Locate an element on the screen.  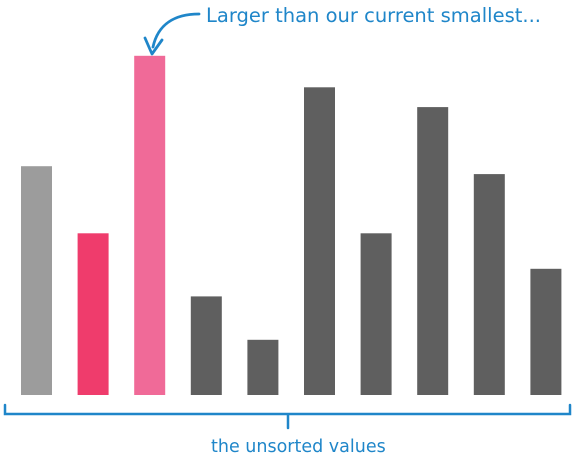
bracket-label: the unsorted values is located at coordinates (298, 447).